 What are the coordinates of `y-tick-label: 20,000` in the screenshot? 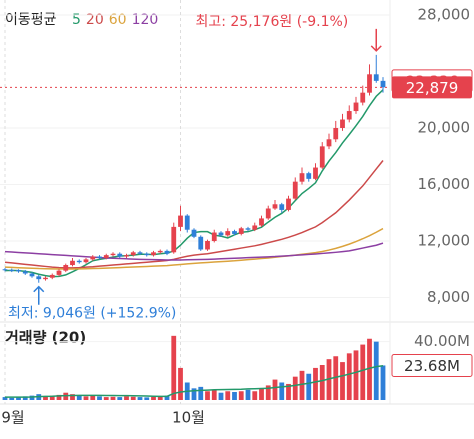 It's located at (444, 127).